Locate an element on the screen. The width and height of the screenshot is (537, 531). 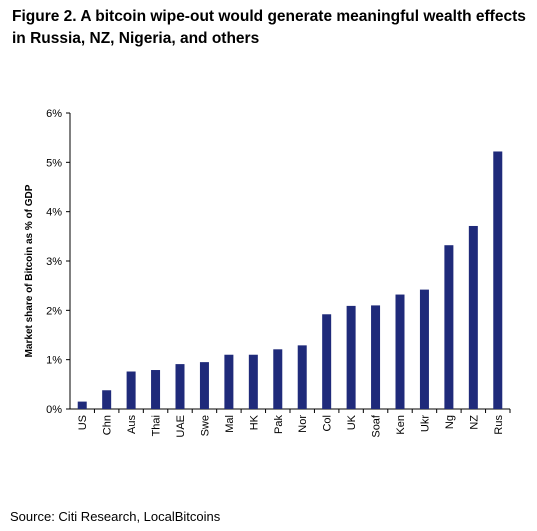
y-tick-label: 1% is located at coordinates (54, 361).